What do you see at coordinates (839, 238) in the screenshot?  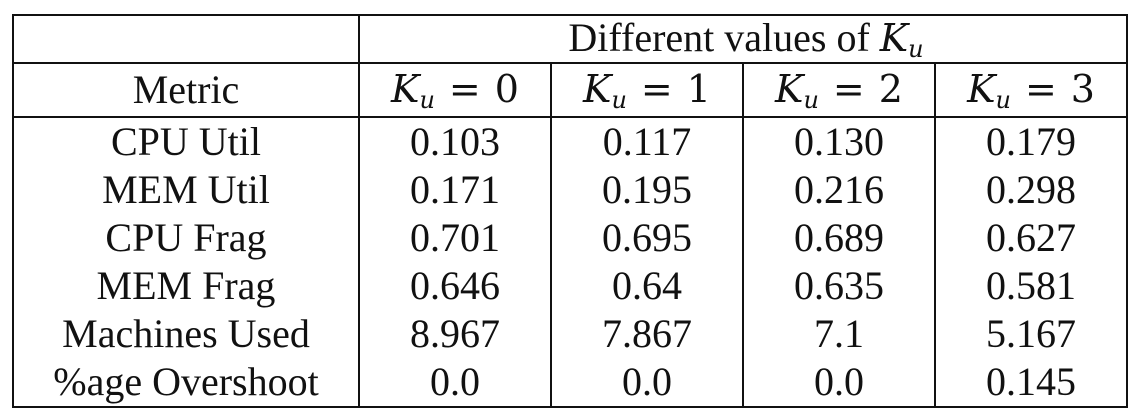 I see `value-cell: 0.689` at bounding box center [839, 238].